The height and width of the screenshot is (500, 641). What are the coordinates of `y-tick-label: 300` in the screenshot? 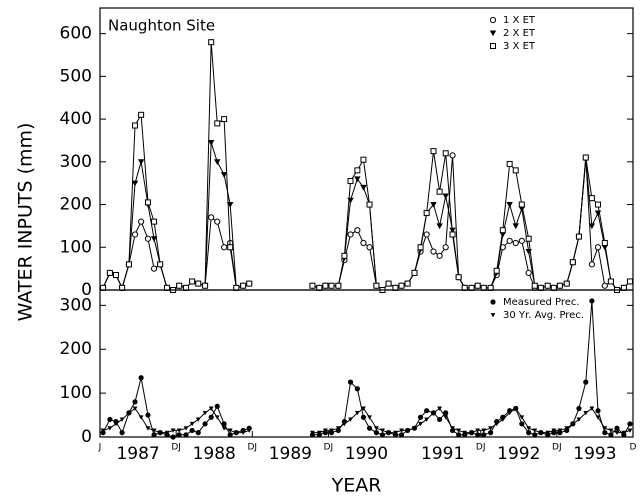 It's located at (76, 162).